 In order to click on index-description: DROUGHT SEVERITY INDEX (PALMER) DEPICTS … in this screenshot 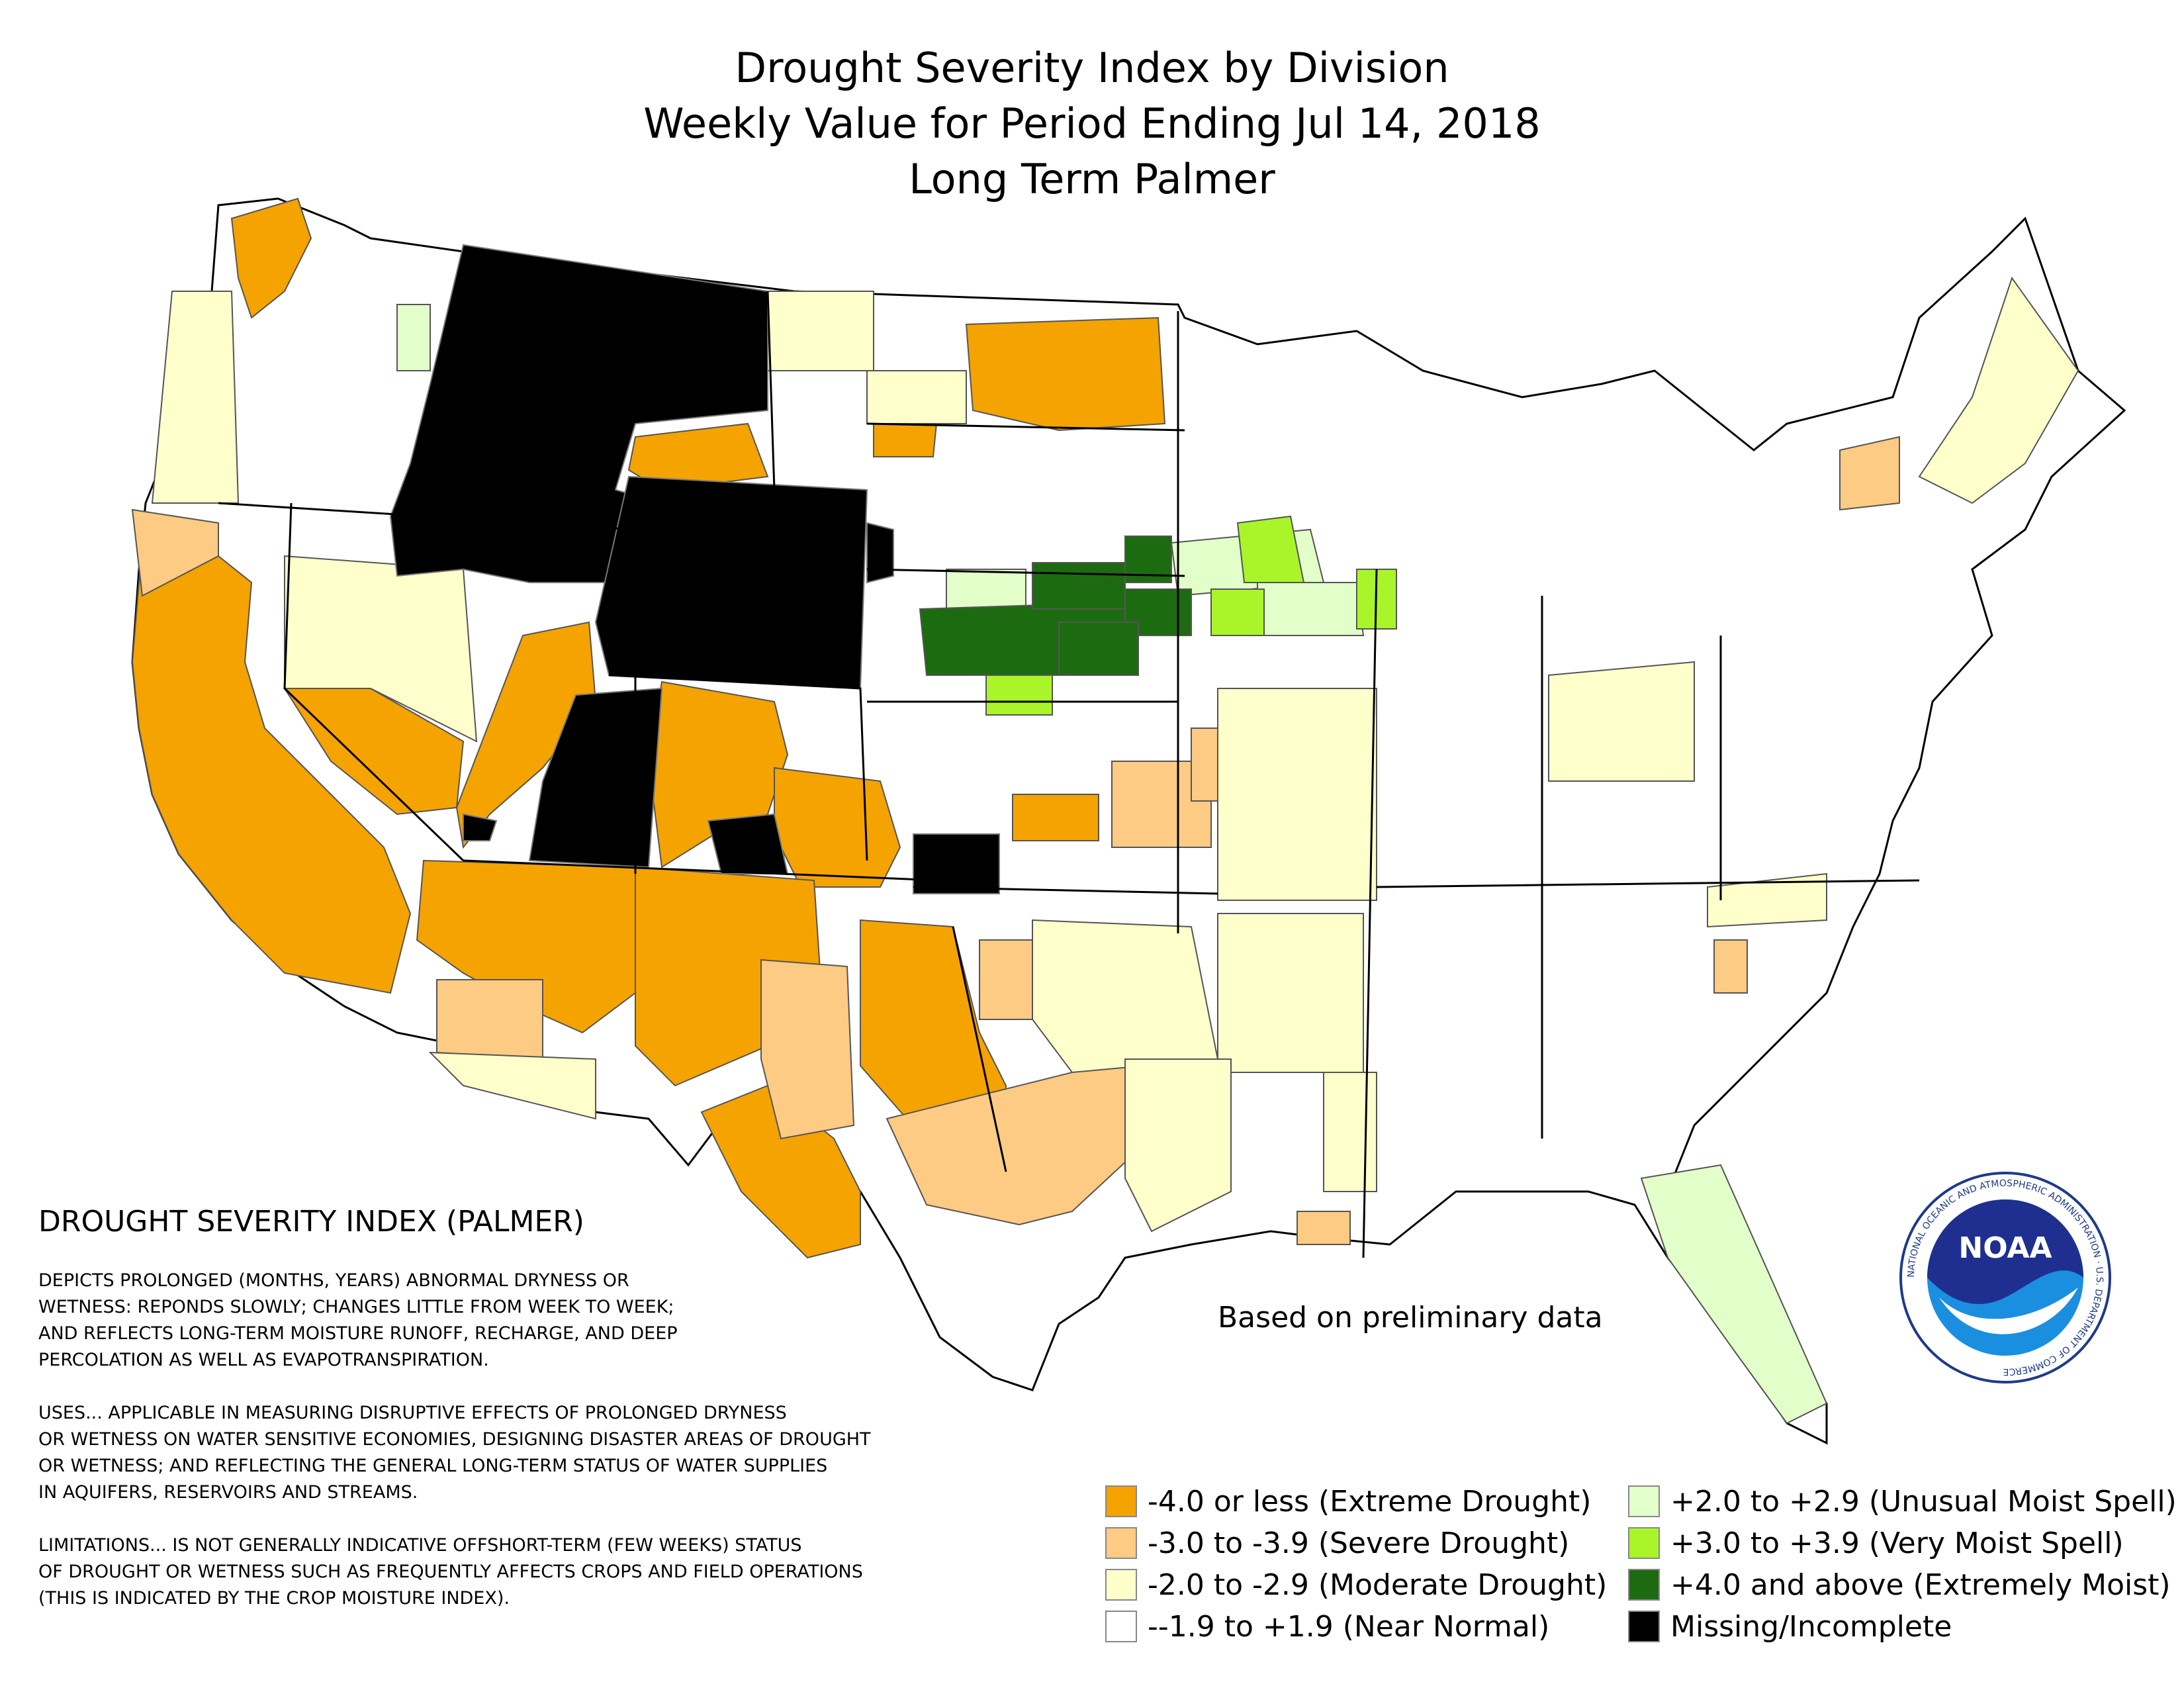, I will do `click(541, 1421)`.